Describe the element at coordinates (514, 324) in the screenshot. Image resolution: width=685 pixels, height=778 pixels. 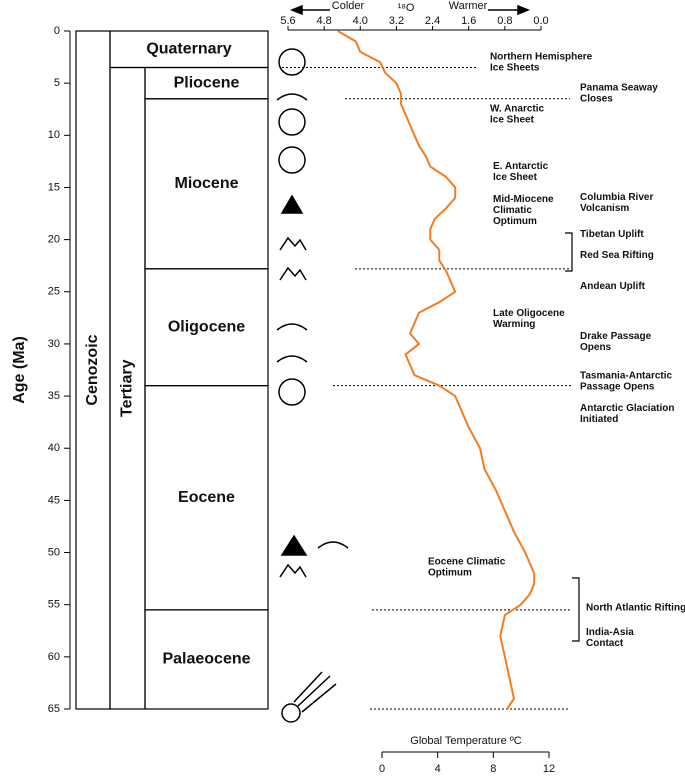
I see `event-label: Warming` at that location.